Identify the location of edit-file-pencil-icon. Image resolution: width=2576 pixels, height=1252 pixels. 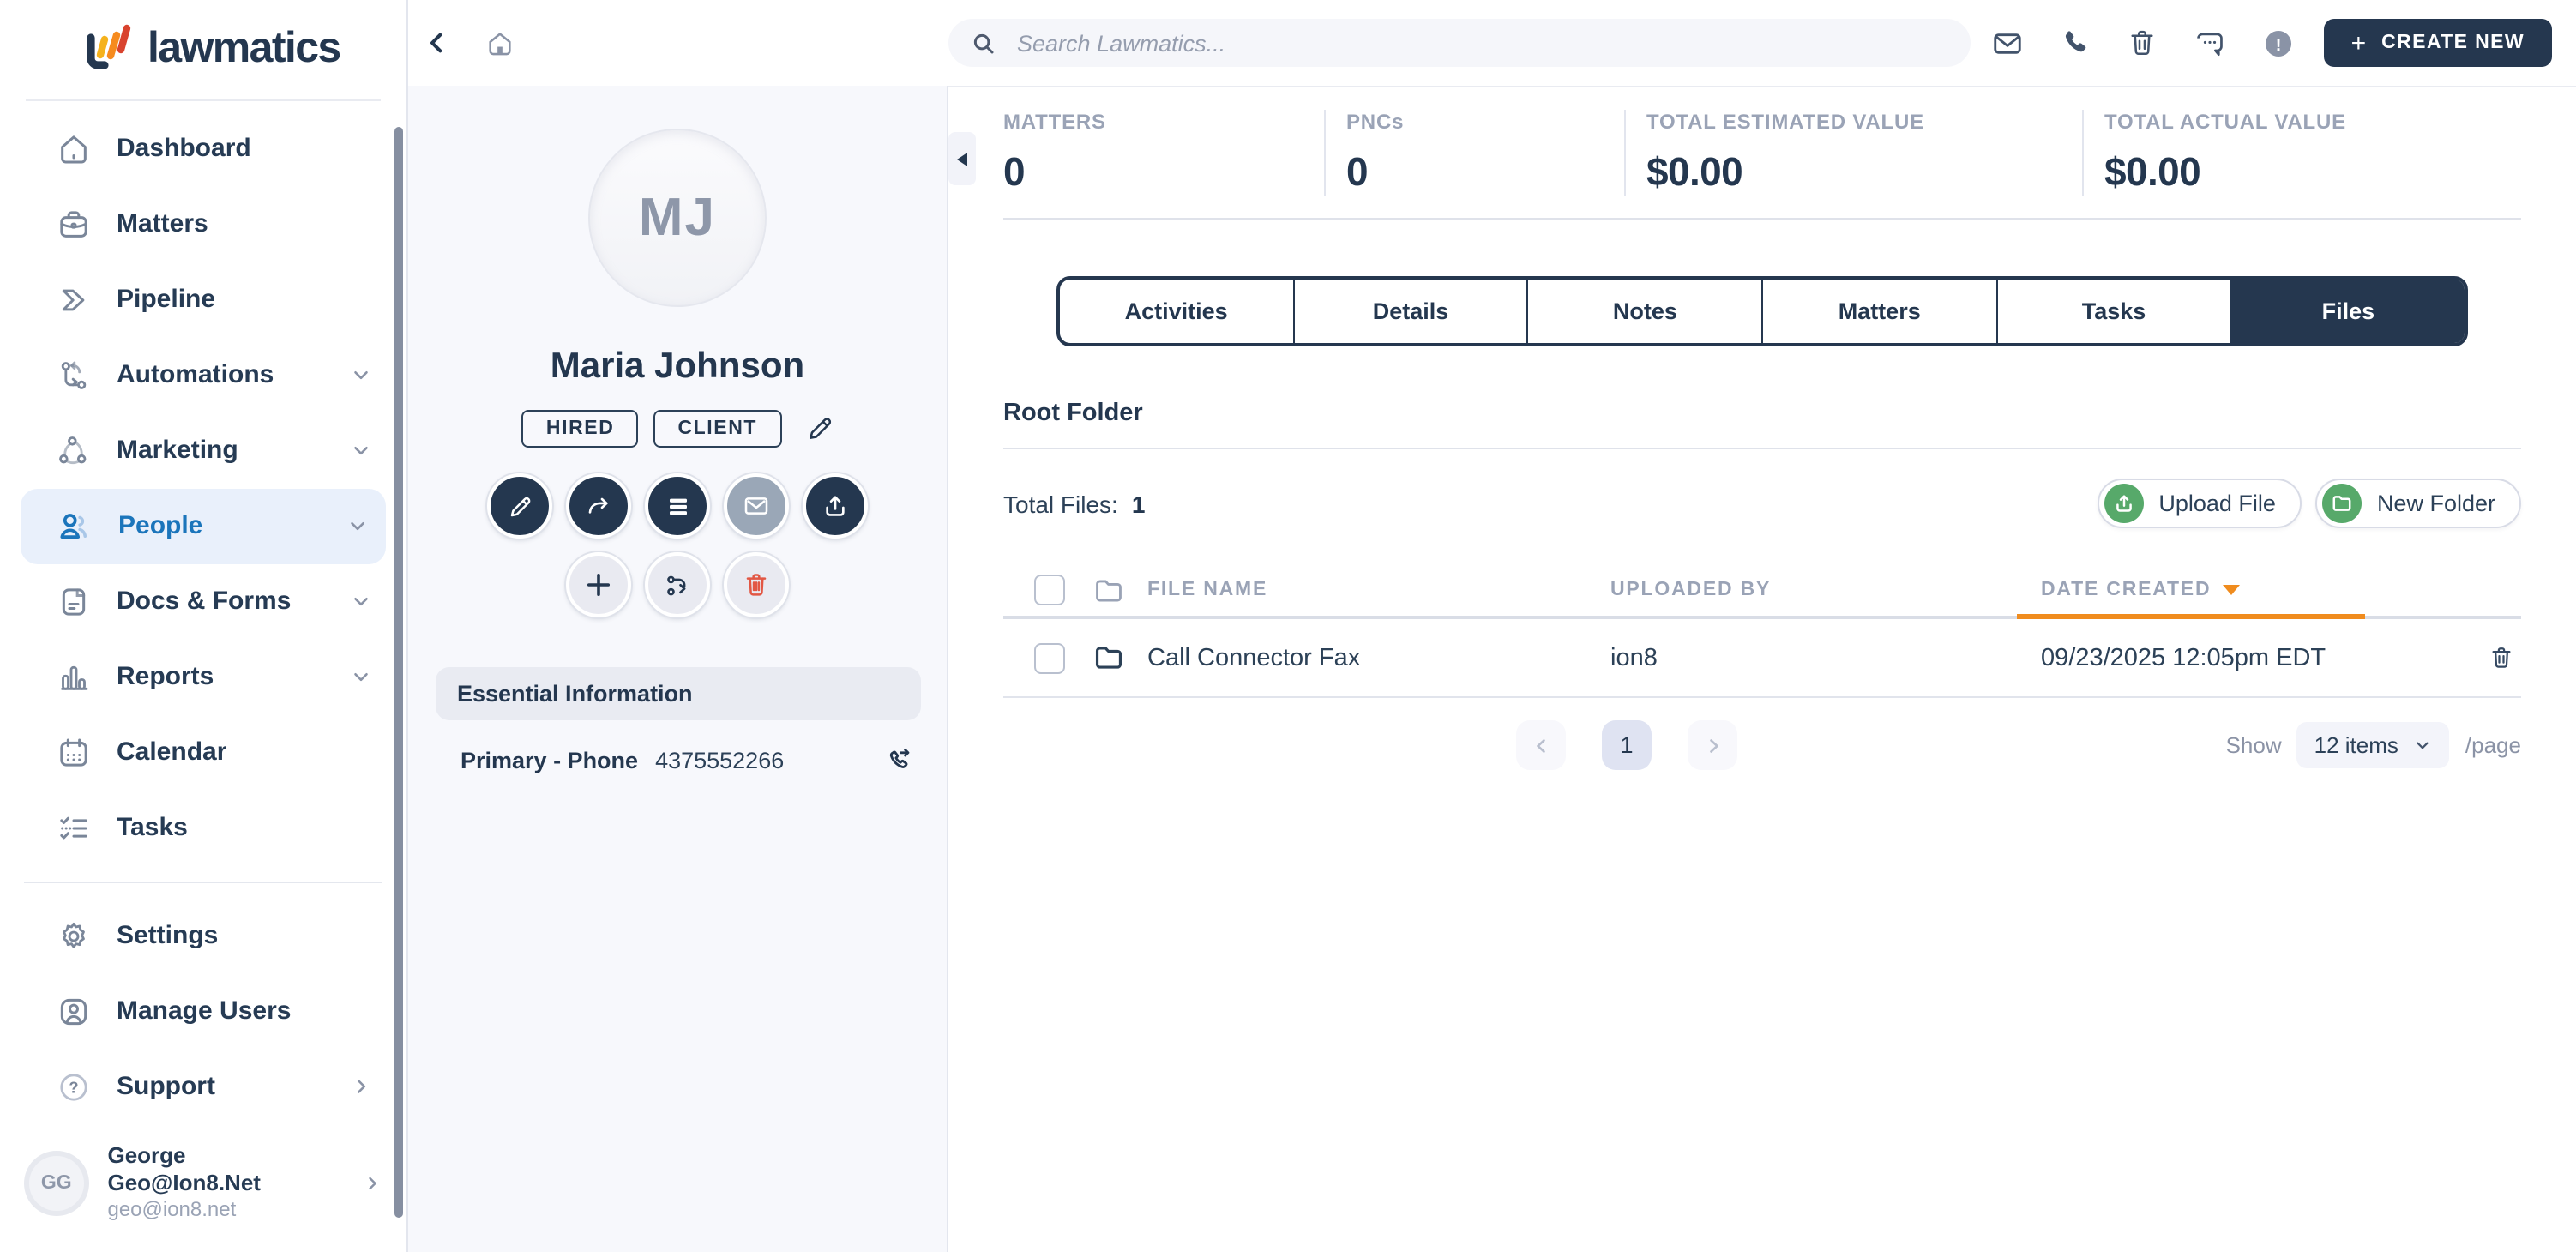
(2453, 658).